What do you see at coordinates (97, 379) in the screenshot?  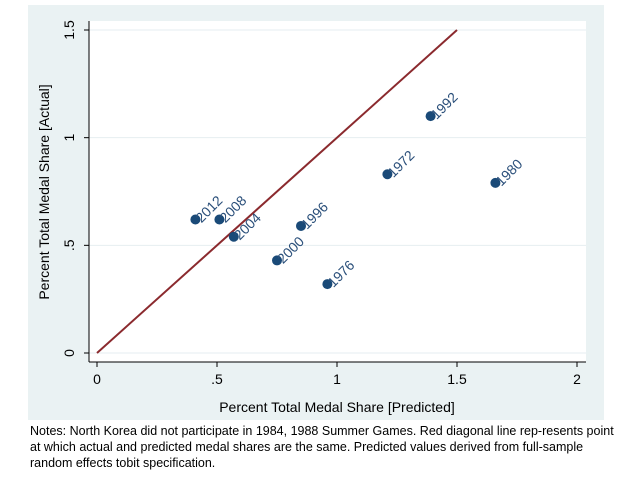 I see `x-tick-label: 0` at bounding box center [97, 379].